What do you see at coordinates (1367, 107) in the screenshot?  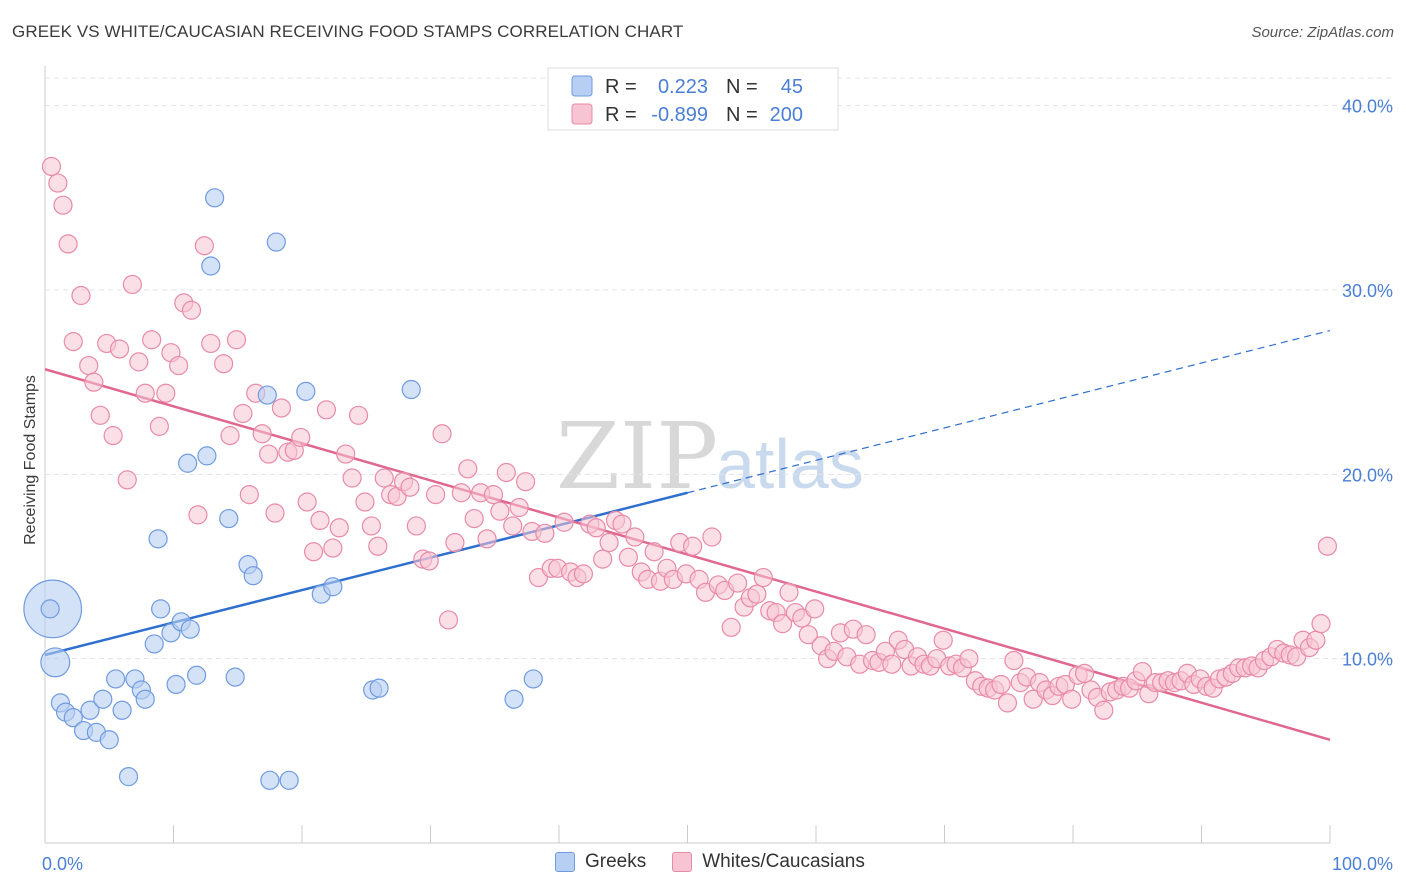 I see `y-tick-label: 40.0%` at bounding box center [1367, 107].